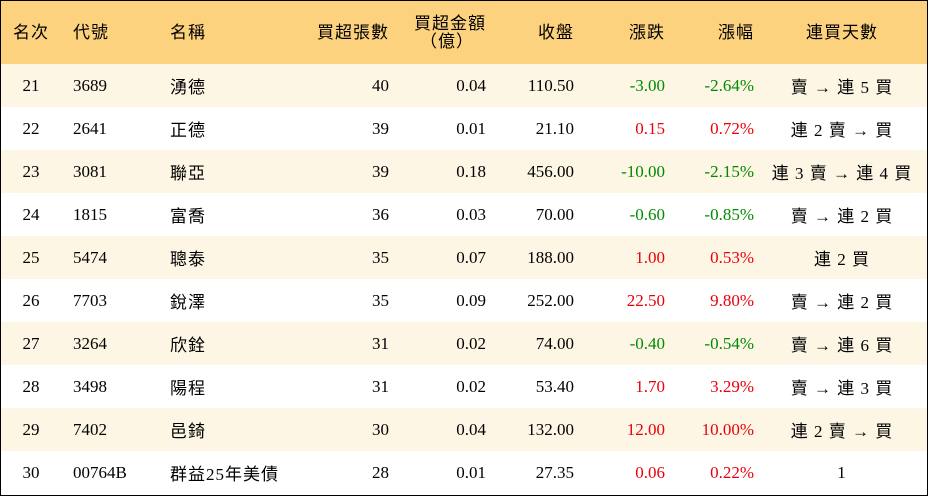 The height and width of the screenshot is (496, 928). What do you see at coordinates (90, 429) in the screenshot?
I see `stock-code-cell: 7402` at bounding box center [90, 429].